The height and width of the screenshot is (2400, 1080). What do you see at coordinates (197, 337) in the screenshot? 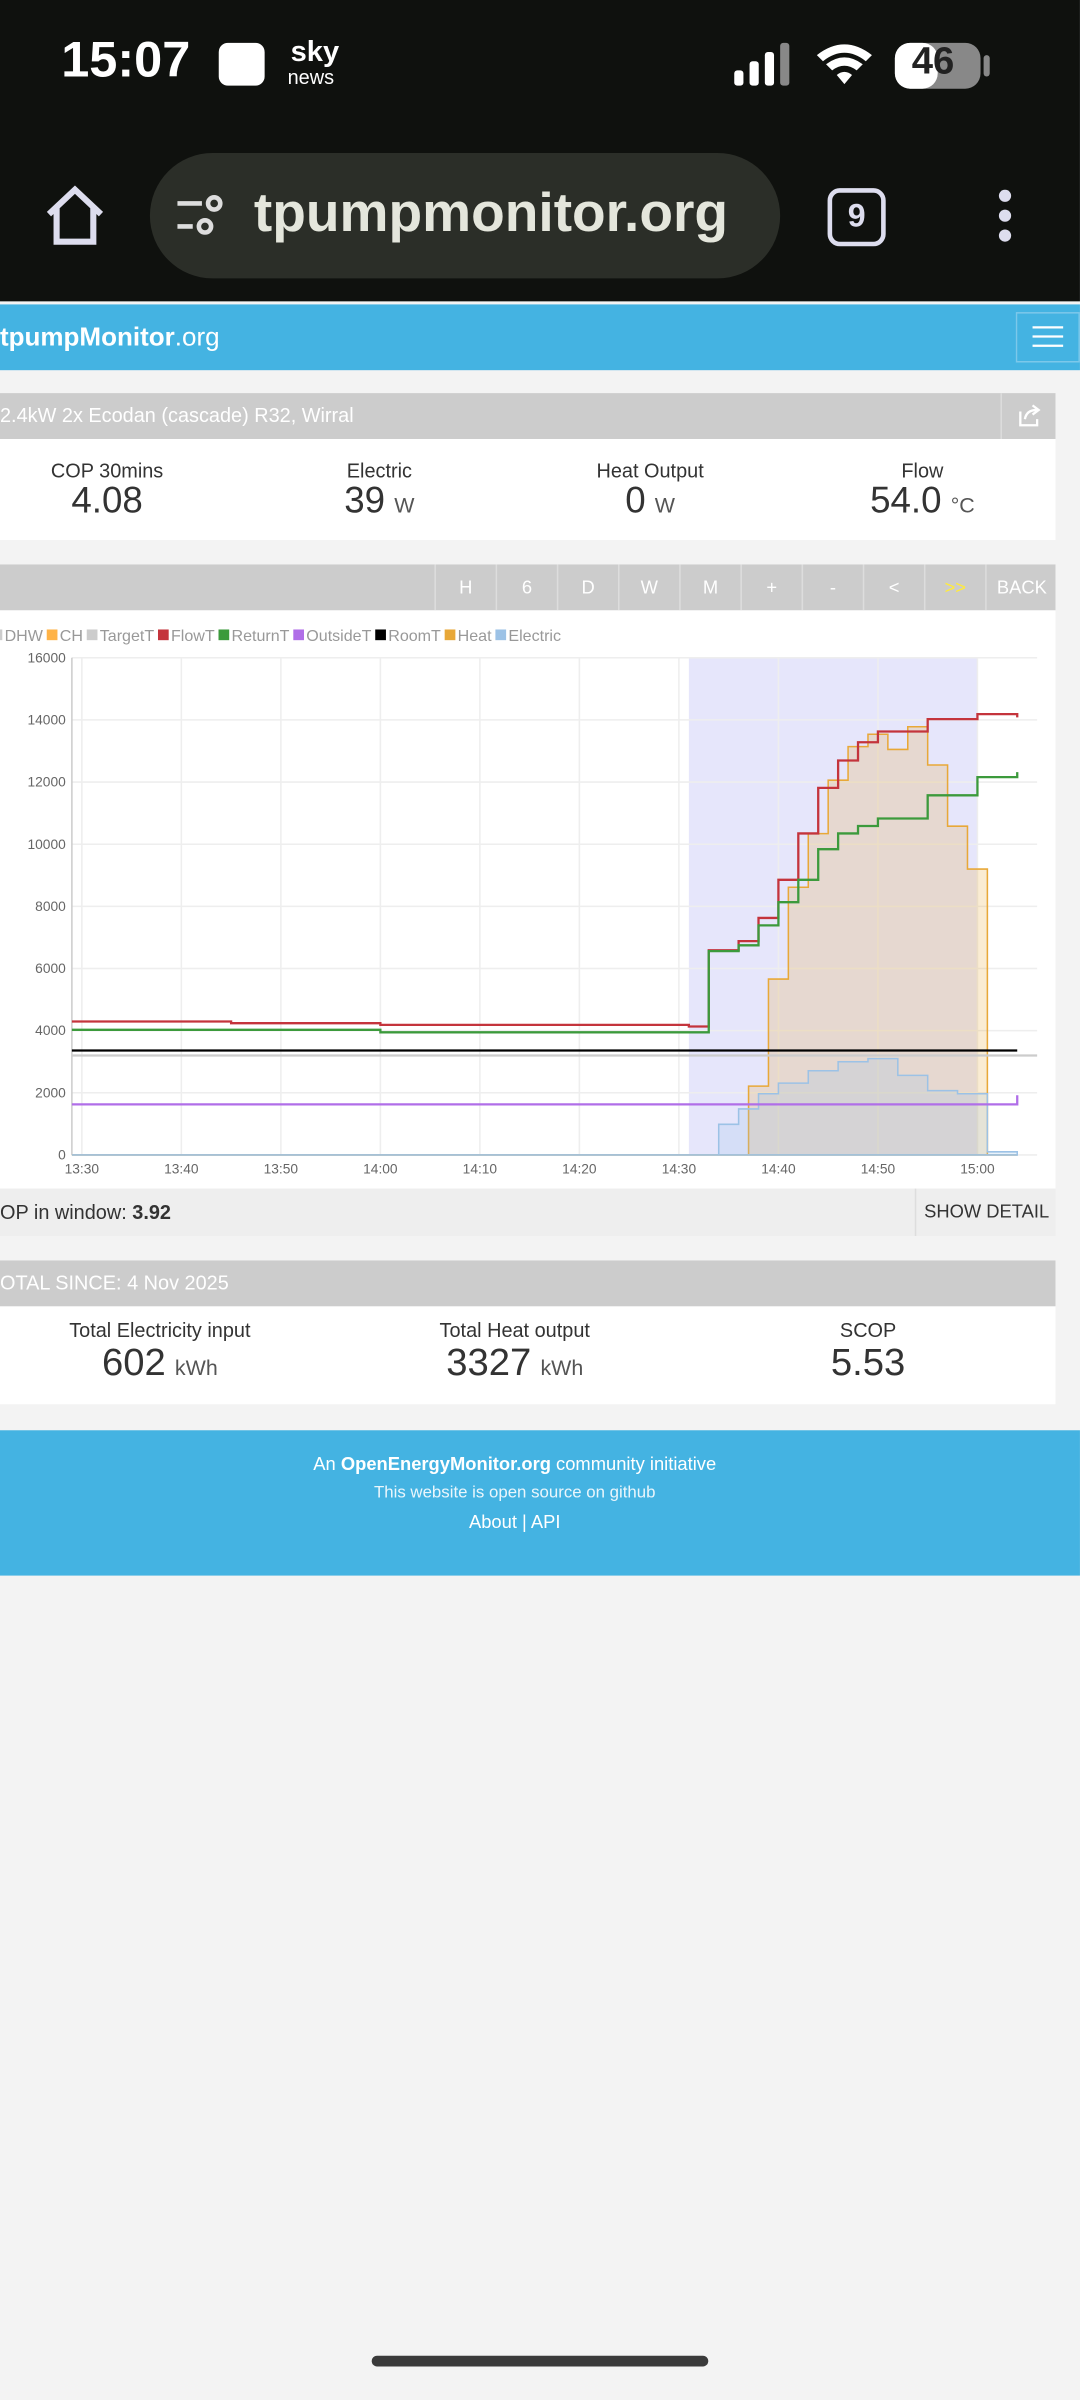
I see `brand-suffix: .org` at bounding box center [197, 337].